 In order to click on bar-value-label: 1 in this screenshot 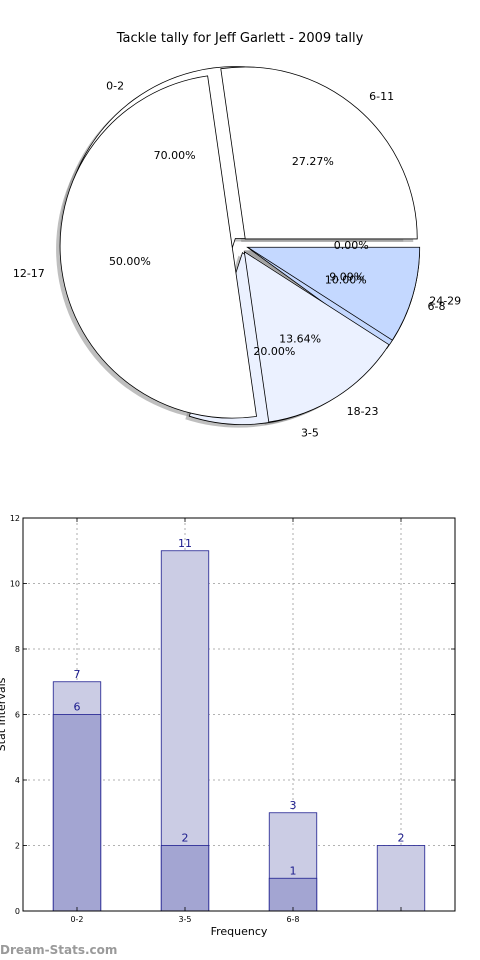, I will do `click(293, 870)`.